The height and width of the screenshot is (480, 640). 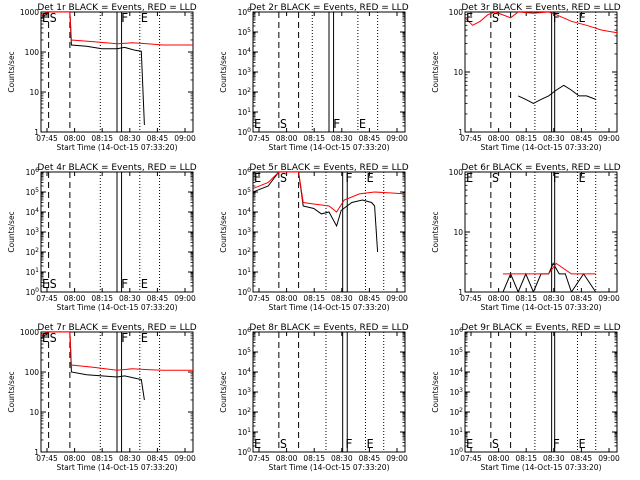 I want to click on y-tick-exponent: 3, so click(x=37, y=230).